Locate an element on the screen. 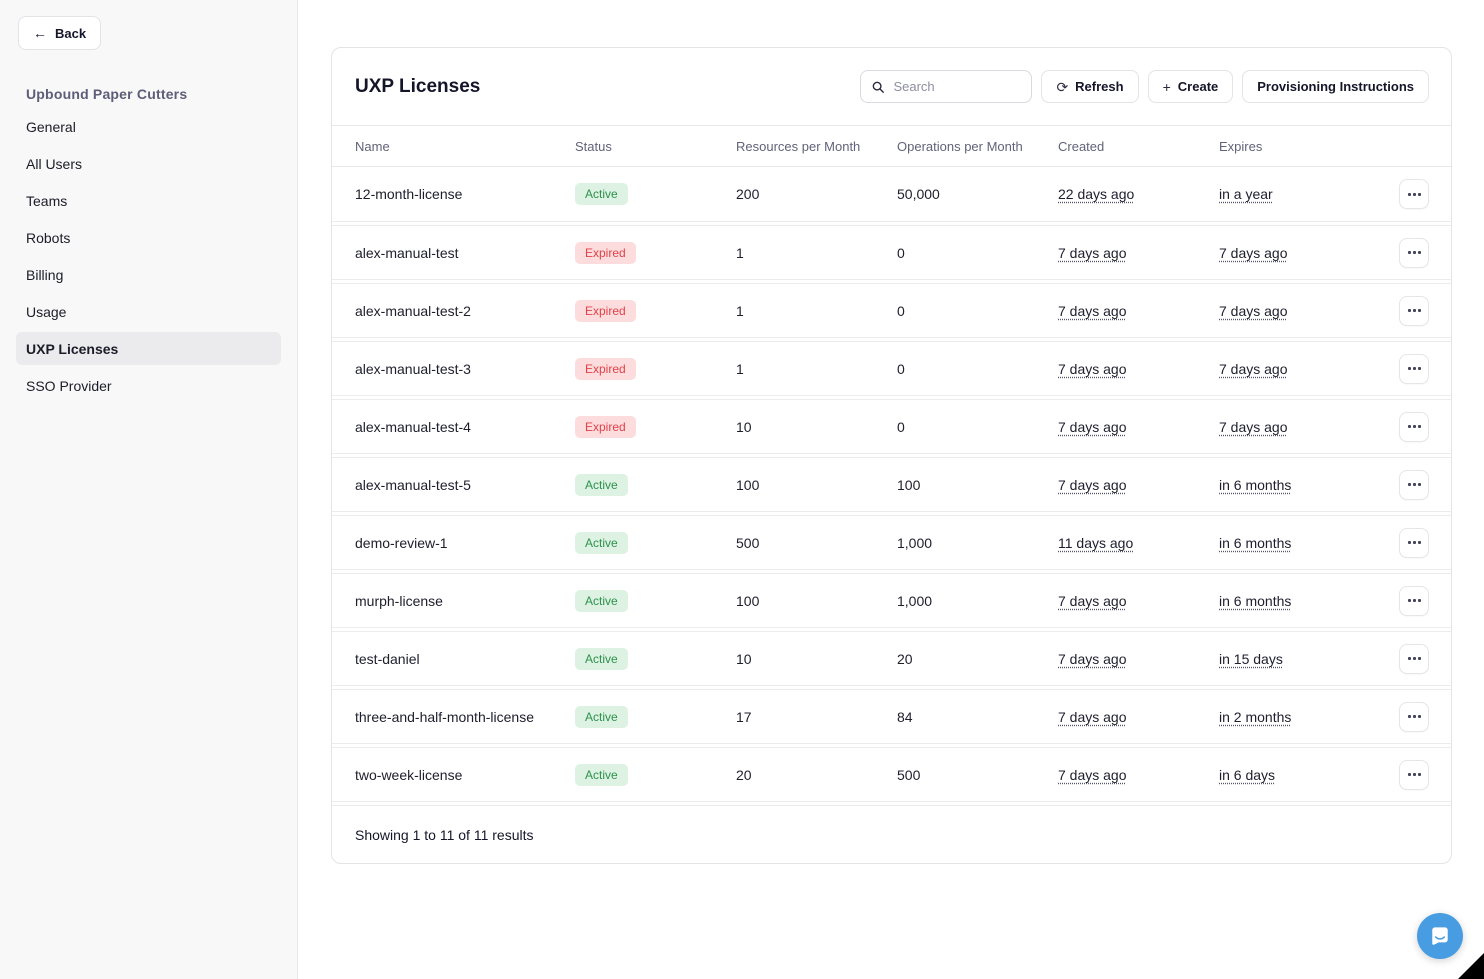 The width and height of the screenshot is (1484, 979). refresh-button: ⟳ Refresh is located at coordinates (1090, 86).